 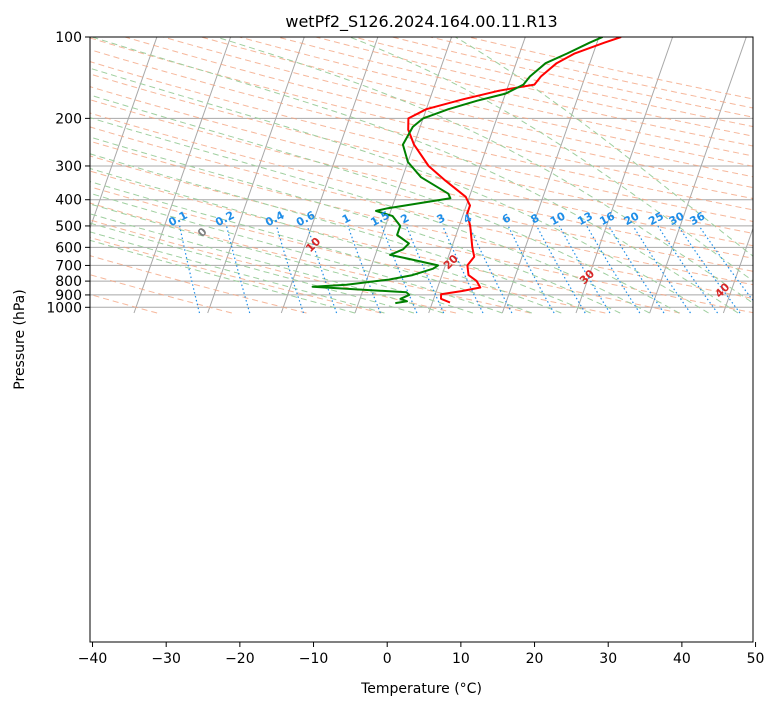 What do you see at coordinates (313, 245) in the screenshot?
I see `dry-adiabat-label: 10` at bounding box center [313, 245].